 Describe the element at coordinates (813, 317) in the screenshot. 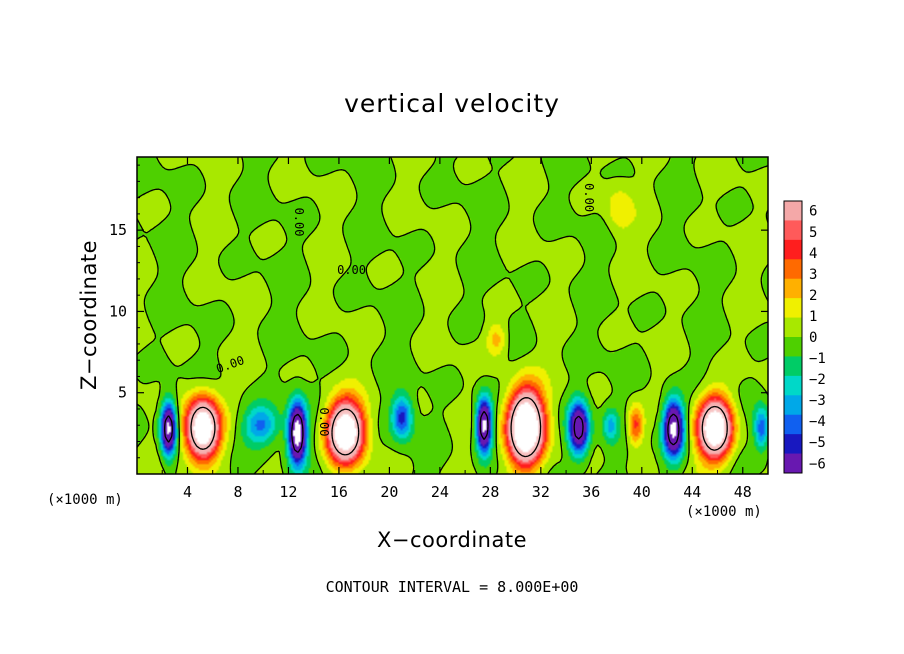

I see `colorbar-label: 1` at that location.